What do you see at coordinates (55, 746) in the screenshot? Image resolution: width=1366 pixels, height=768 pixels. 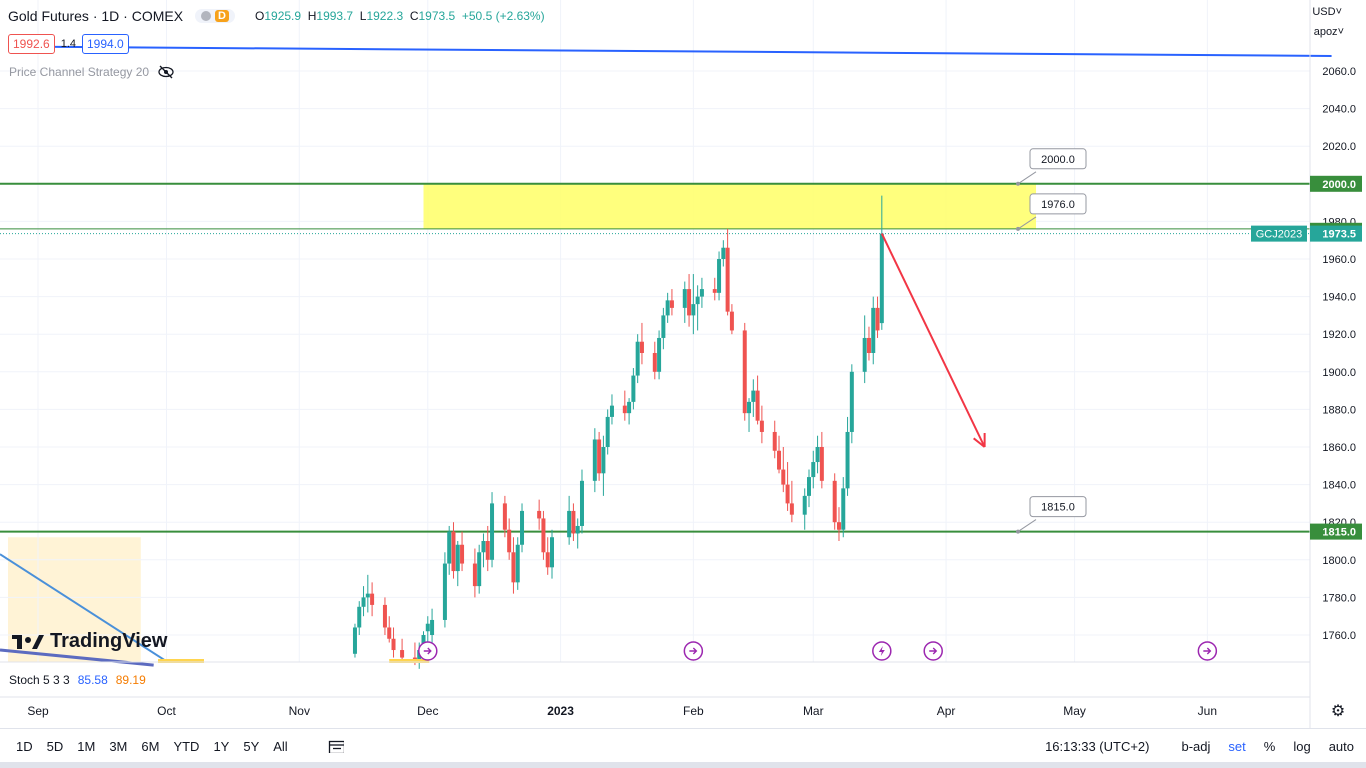 I see `timeframe-5d: 5D` at bounding box center [55, 746].